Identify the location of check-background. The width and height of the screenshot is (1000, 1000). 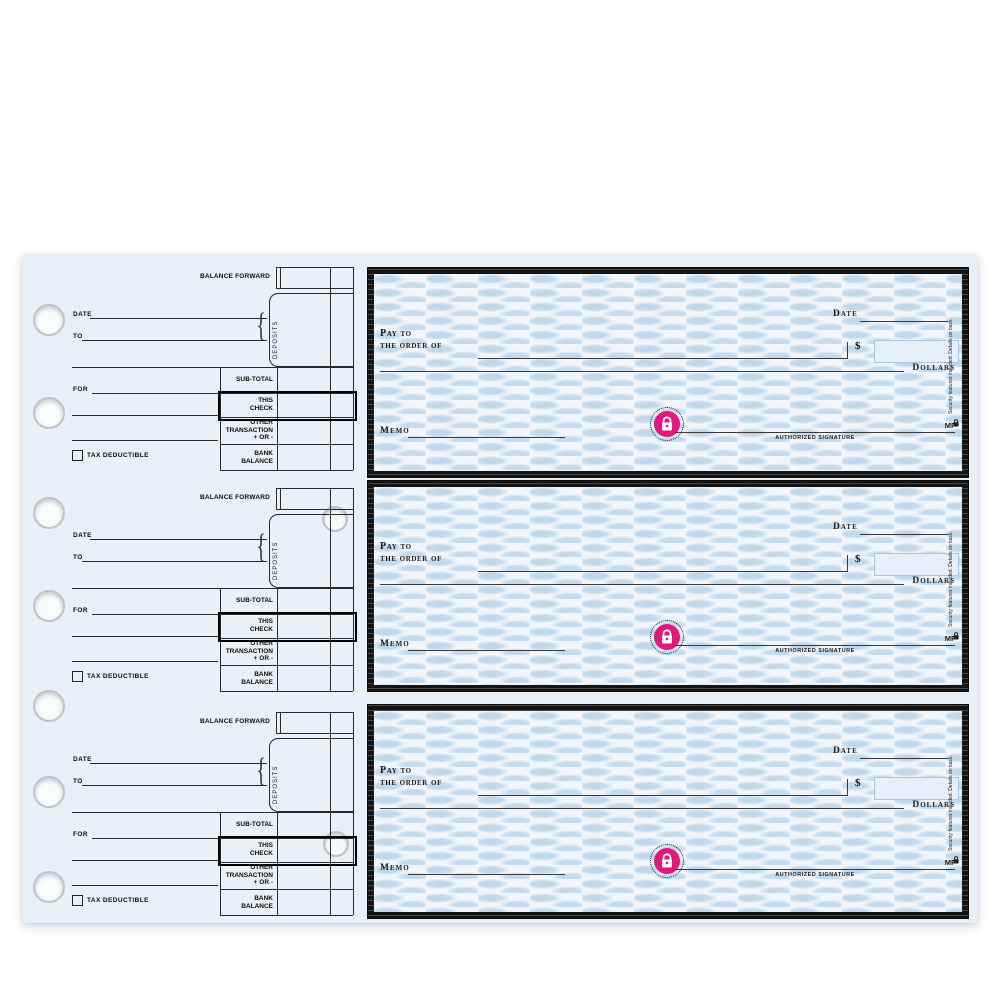
(668, 811).